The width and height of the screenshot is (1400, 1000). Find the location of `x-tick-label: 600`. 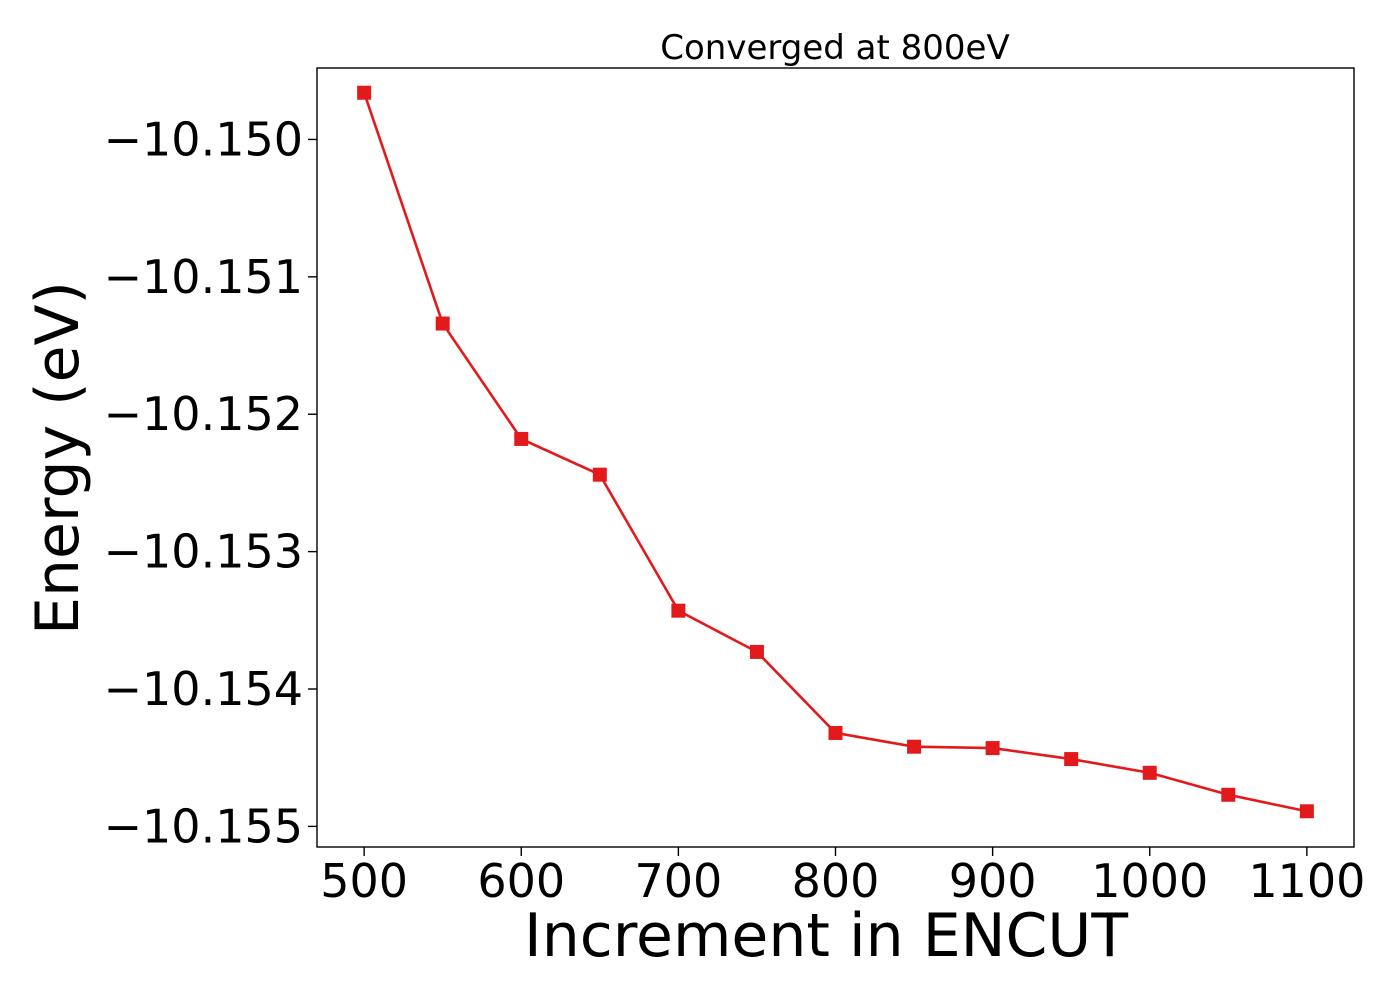

x-tick-label: 600 is located at coordinates (521, 881).